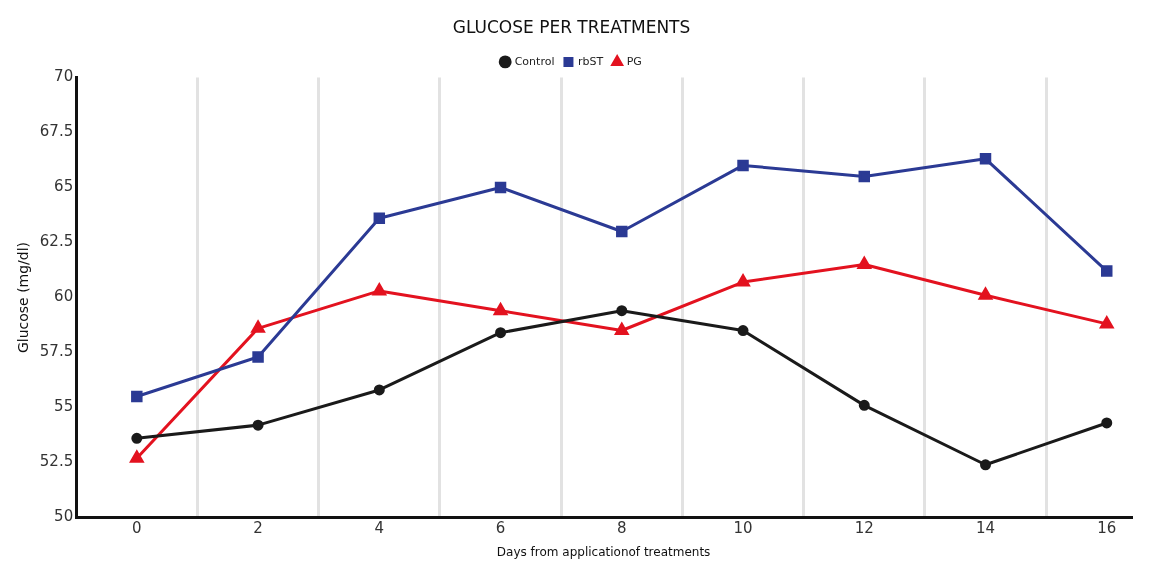 The width and height of the screenshot is (1155, 572). What do you see at coordinates (985, 528) in the screenshot?
I see `x-tick-label: 14` at bounding box center [985, 528].